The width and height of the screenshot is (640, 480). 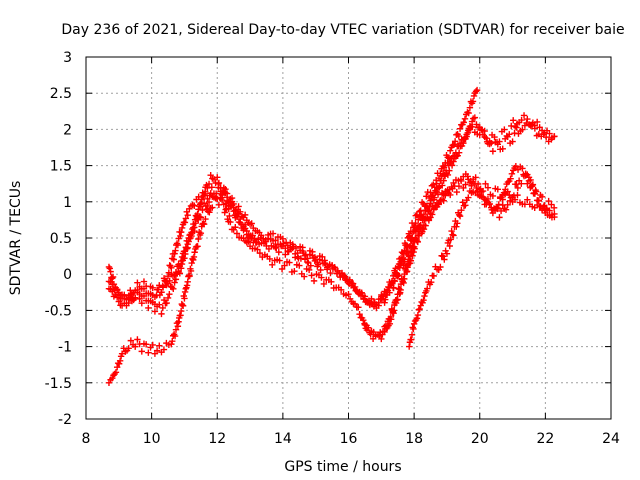 What do you see at coordinates (65, 348) in the screenshot?
I see `y-tick-label: -1` at bounding box center [65, 348].